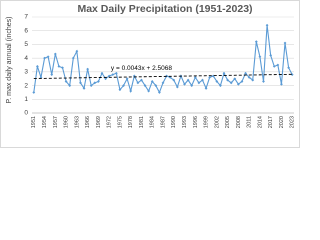  Describe the element at coordinates (217, 122) in the screenshot. I see `x-tick-label: 2002` at that location.